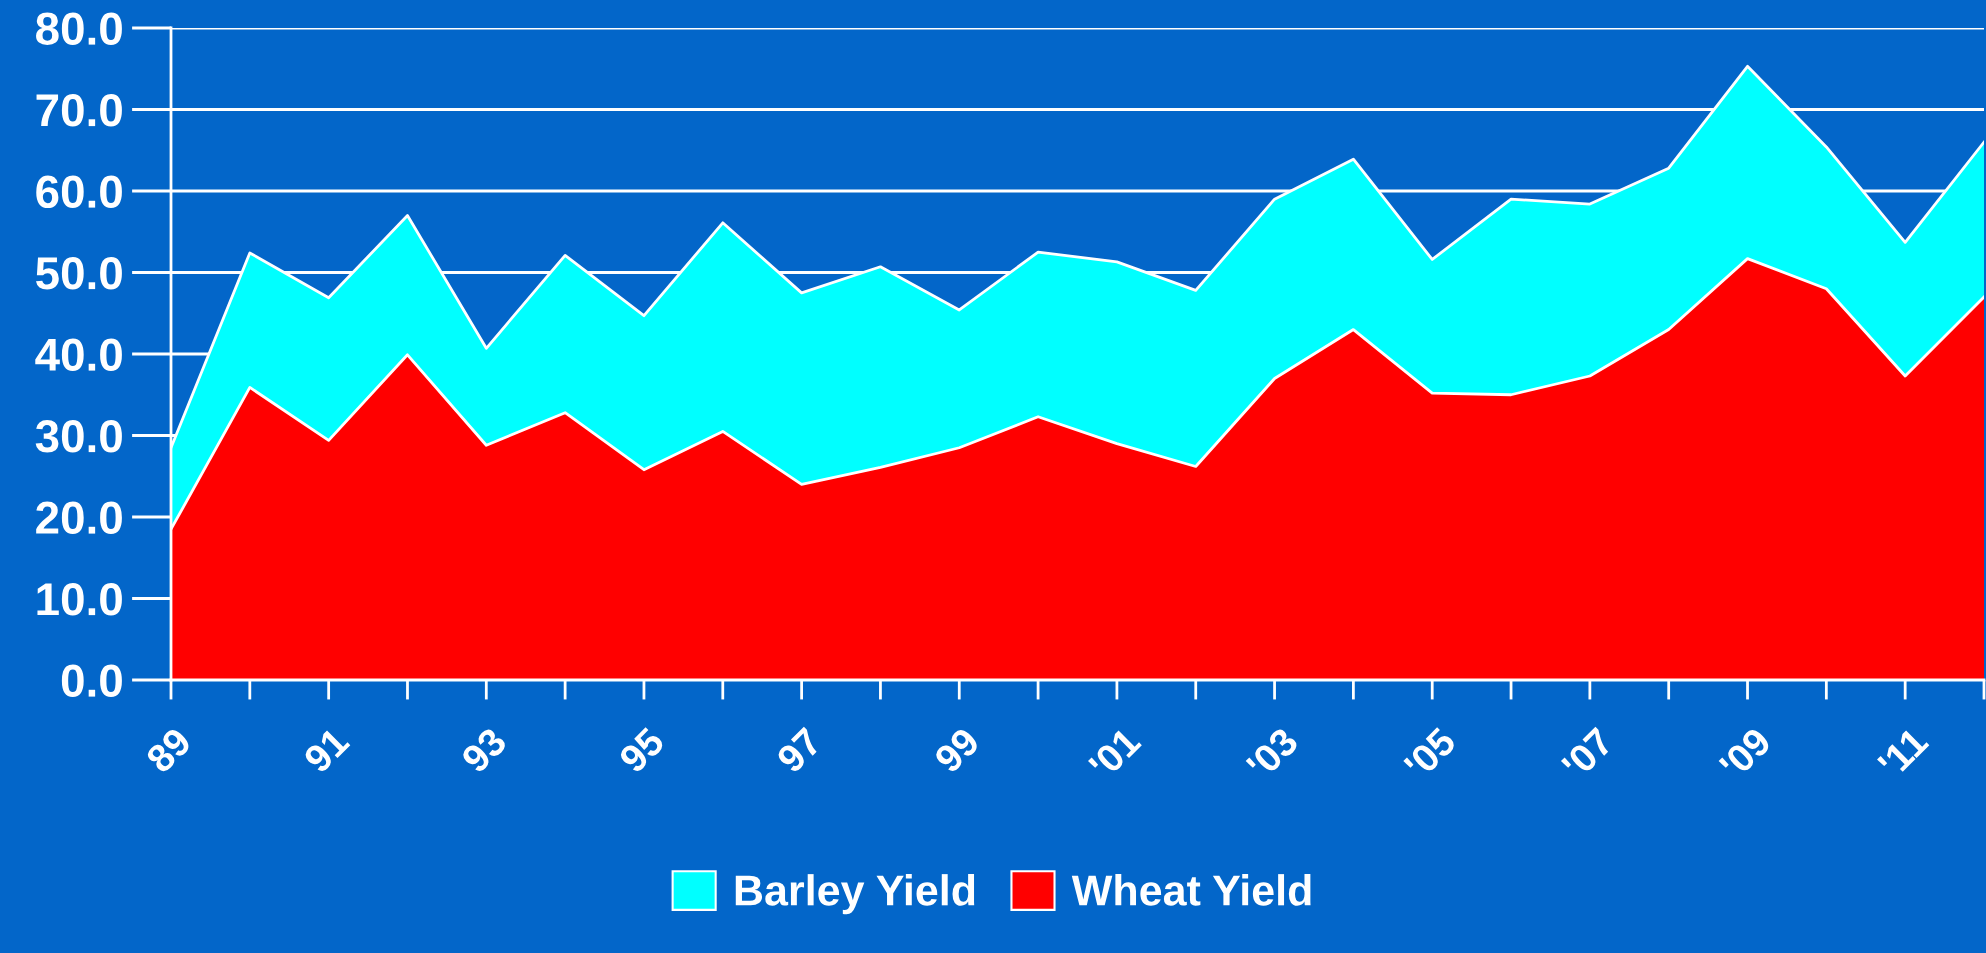 This screenshot has width=1986, height=953. I want to click on x-tick-label: '07, so click(1587, 753).